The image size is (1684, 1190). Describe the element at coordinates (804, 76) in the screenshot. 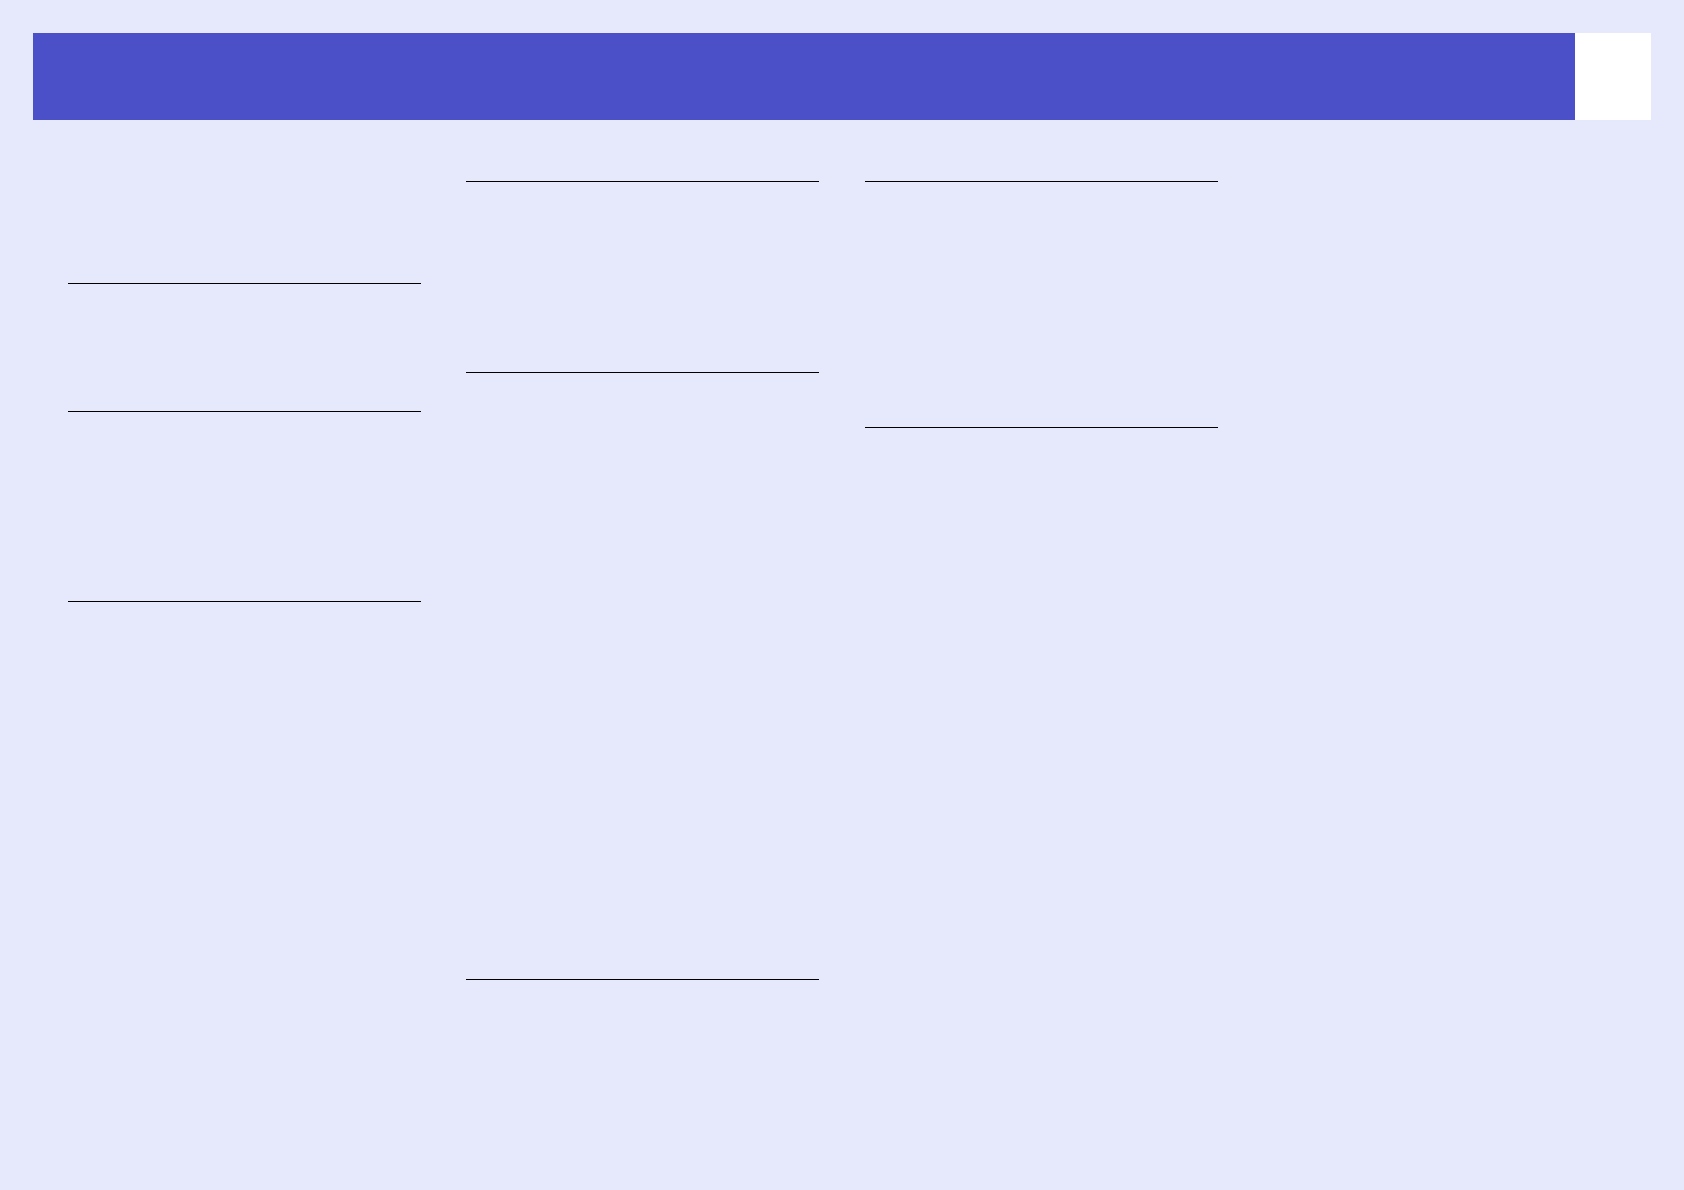

I see `header-bar` at that location.